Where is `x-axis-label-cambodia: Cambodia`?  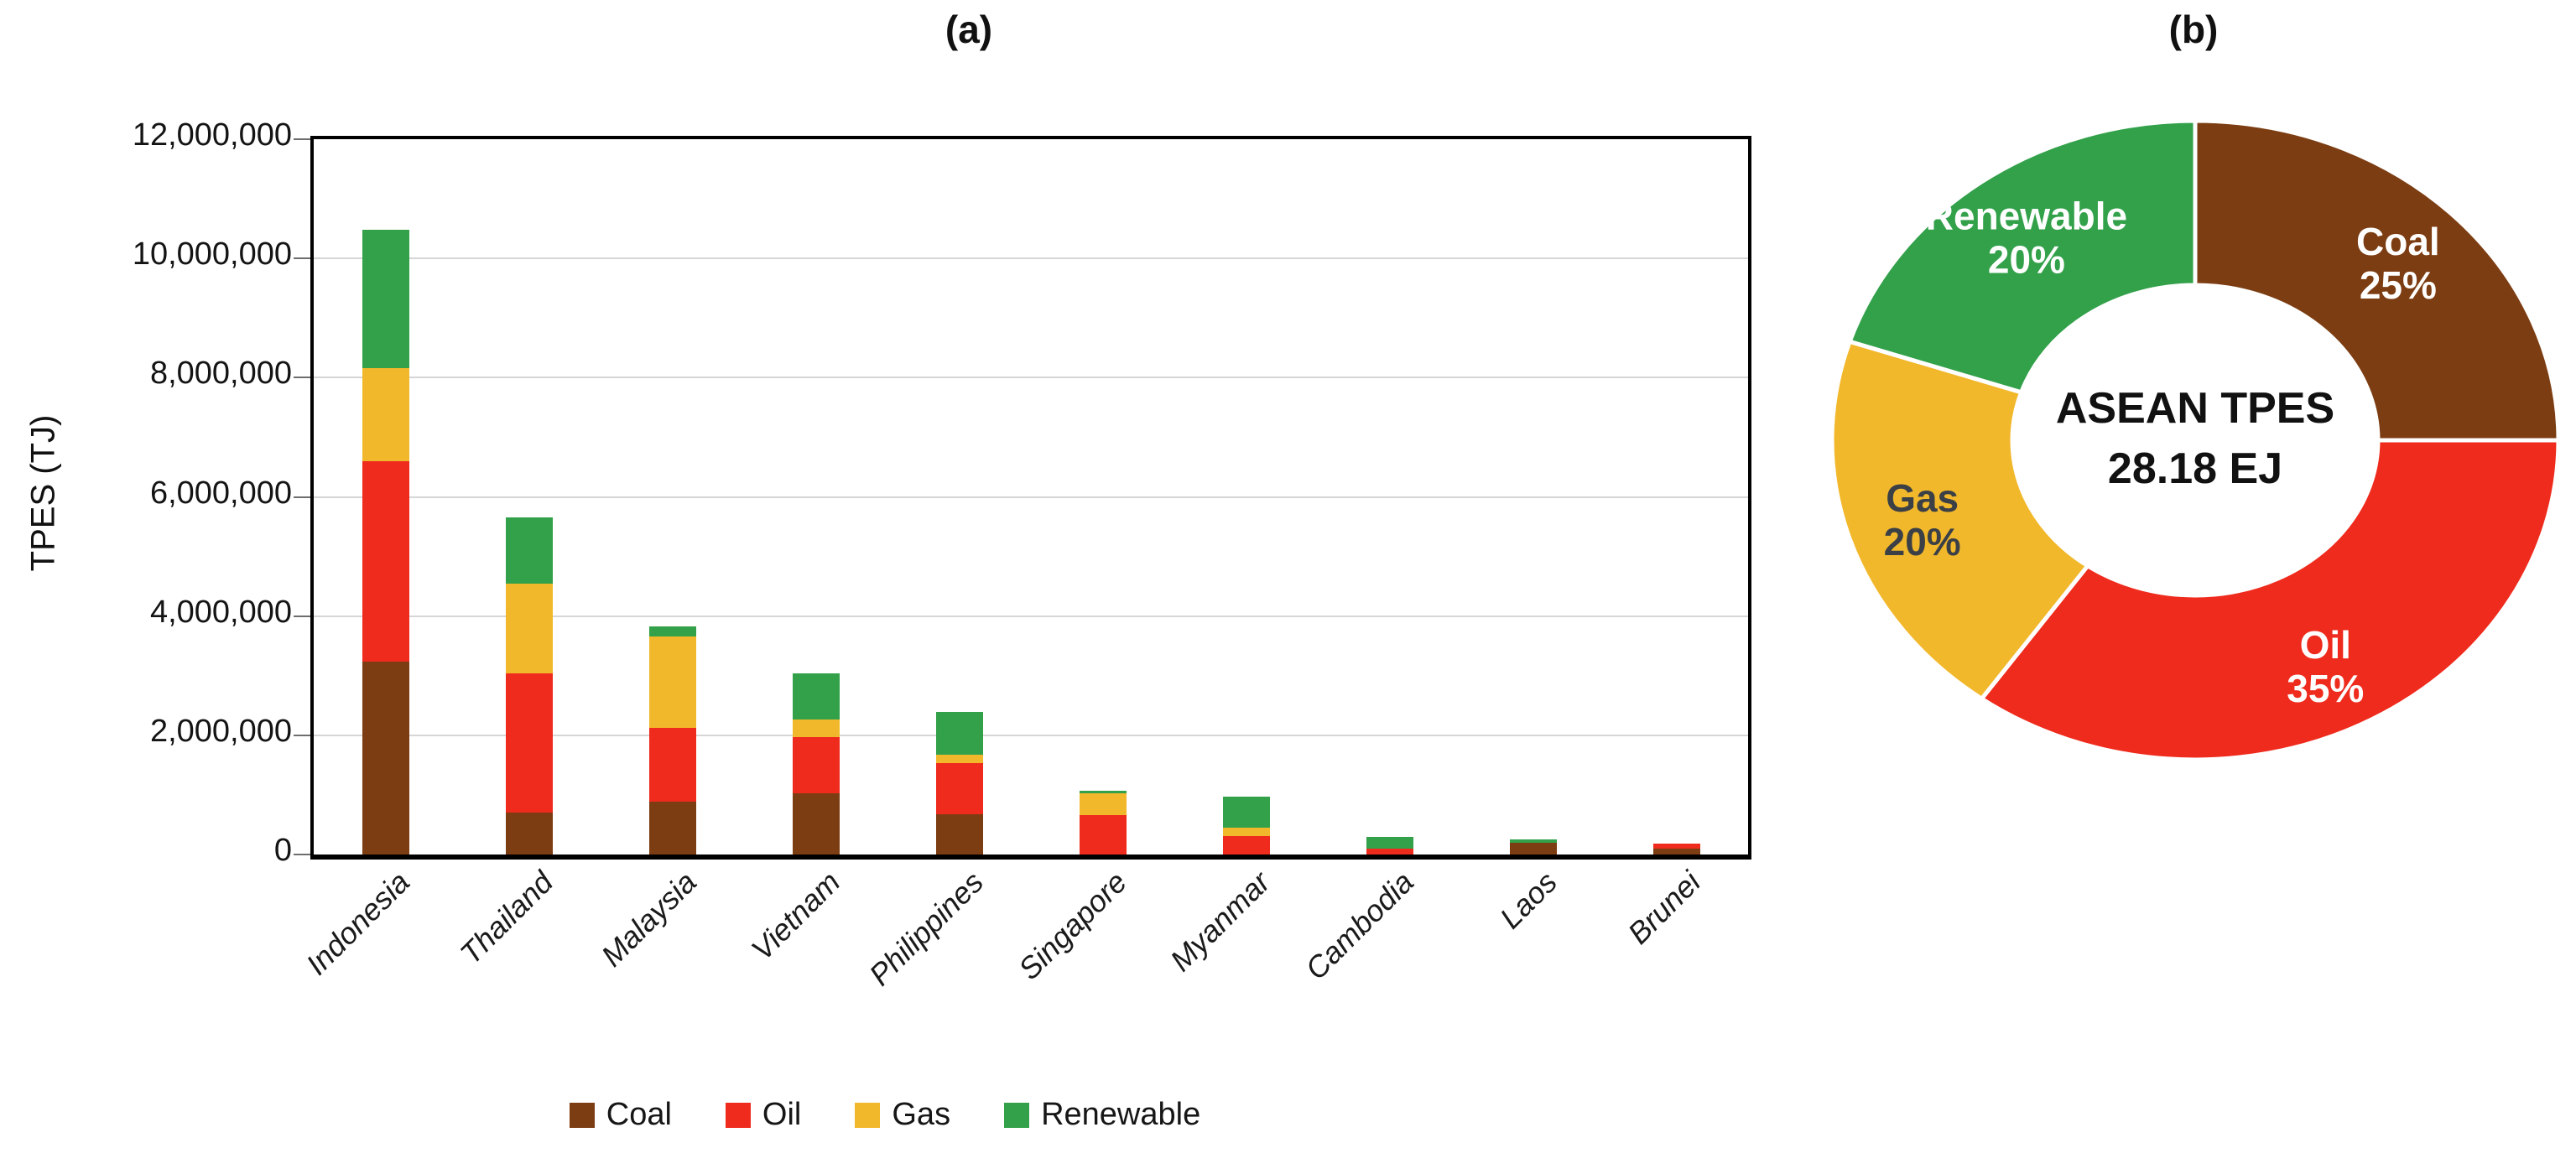 x-axis-label-cambodia: Cambodia is located at coordinates (1359, 926).